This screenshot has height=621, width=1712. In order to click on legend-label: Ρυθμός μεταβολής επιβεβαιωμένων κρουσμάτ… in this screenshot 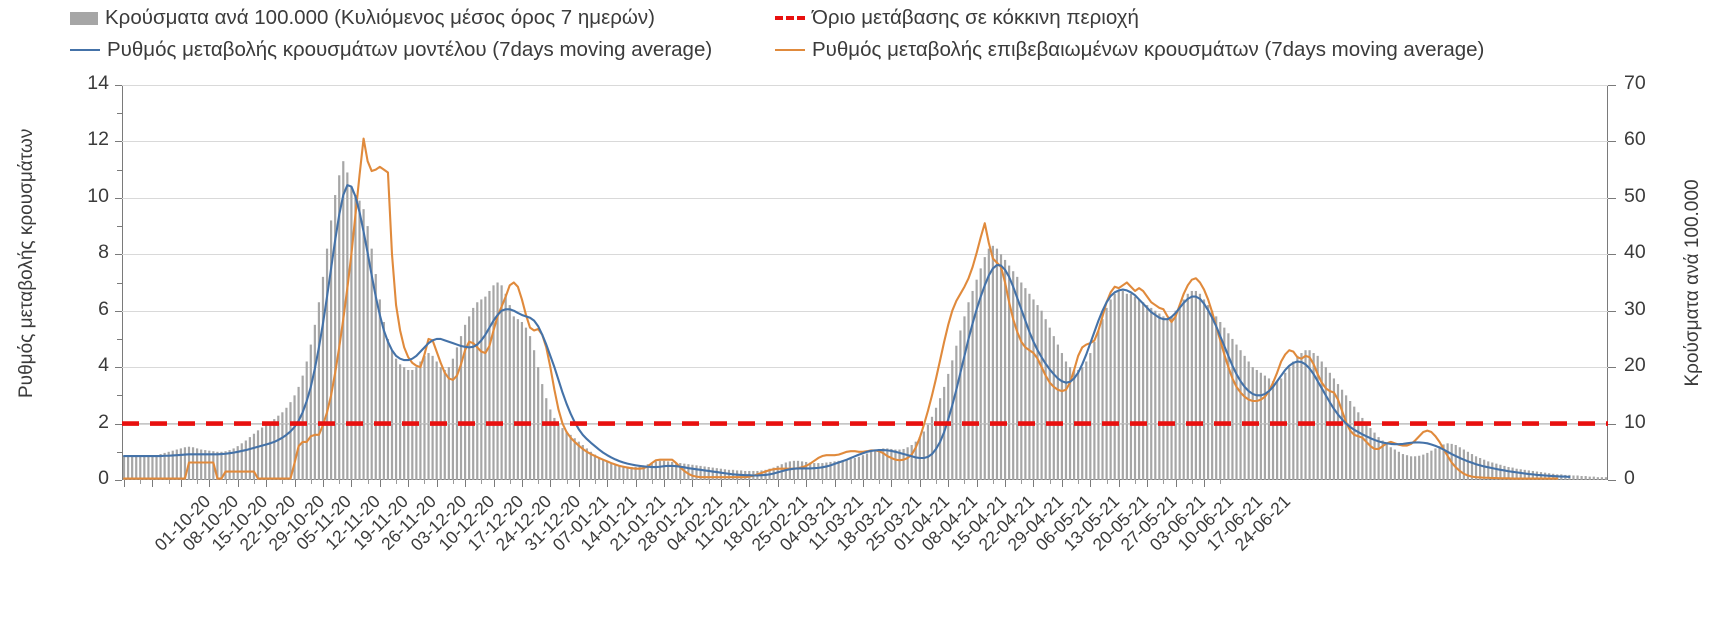, I will do `click(1148, 49)`.